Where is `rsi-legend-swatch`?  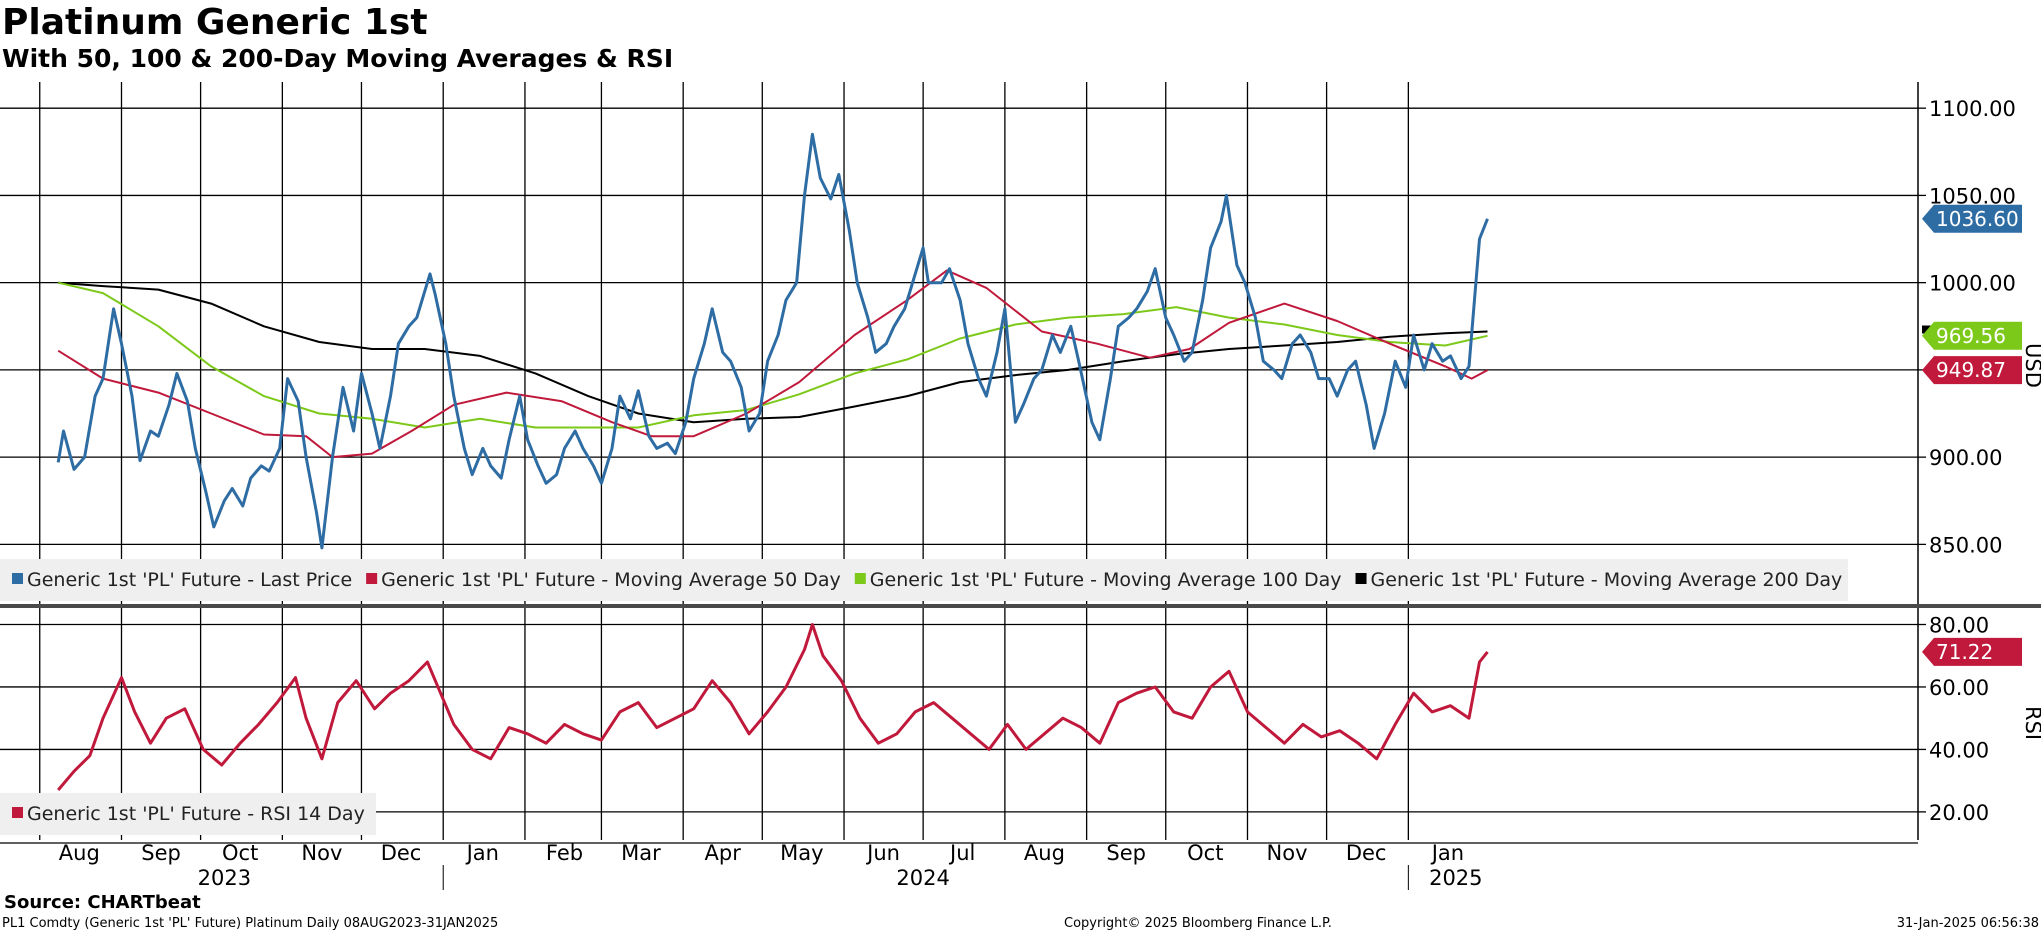 rsi-legend-swatch is located at coordinates (17, 812).